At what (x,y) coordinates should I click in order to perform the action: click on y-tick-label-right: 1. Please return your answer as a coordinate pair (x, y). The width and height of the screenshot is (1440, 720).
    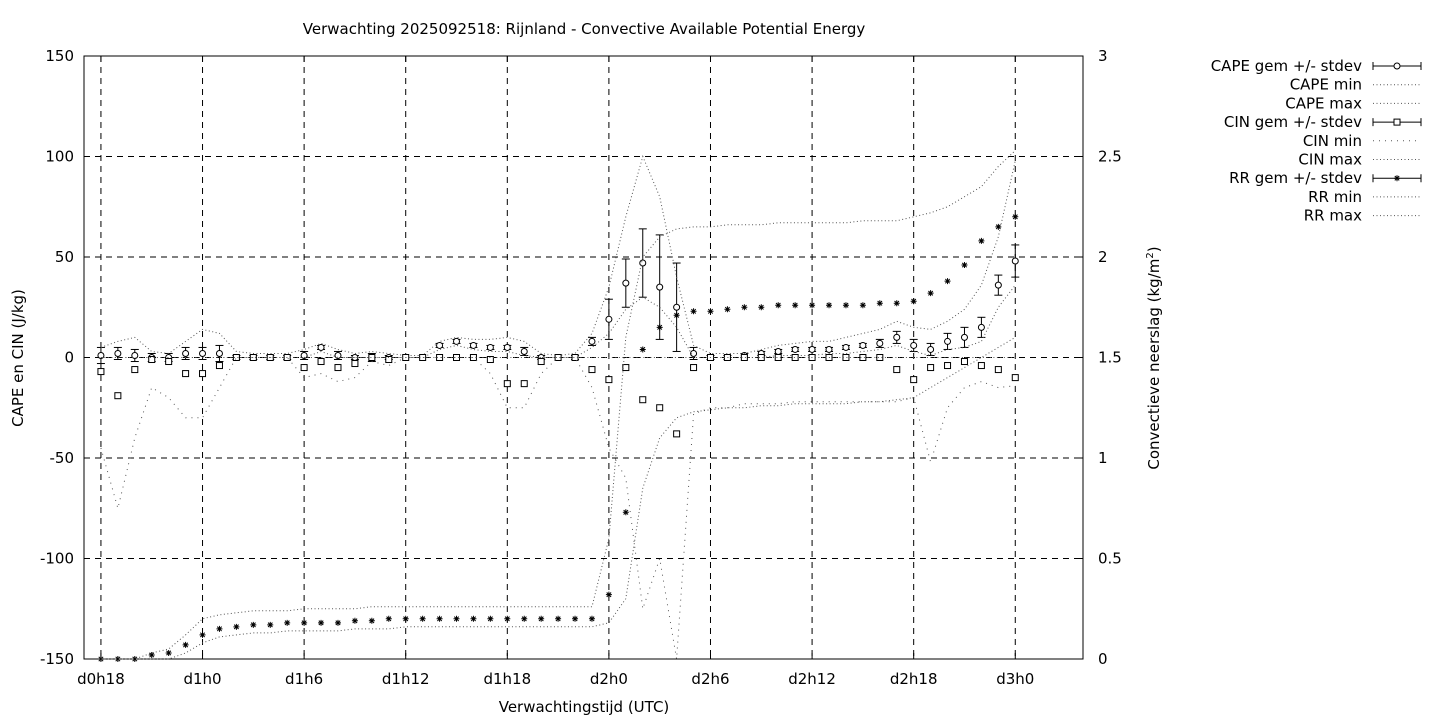
    Looking at the image, I should click on (1103, 458).